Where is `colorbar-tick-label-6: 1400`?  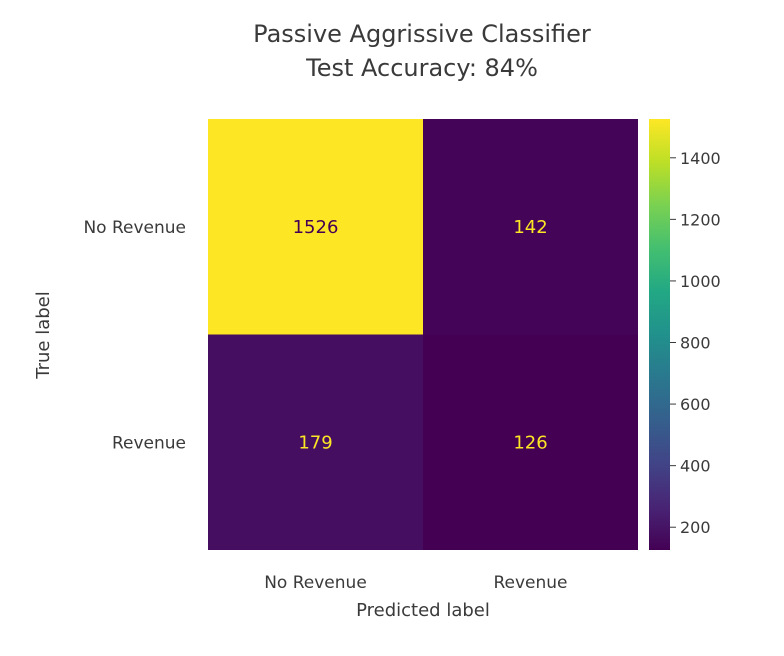 colorbar-tick-label-6: 1400 is located at coordinates (700, 158).